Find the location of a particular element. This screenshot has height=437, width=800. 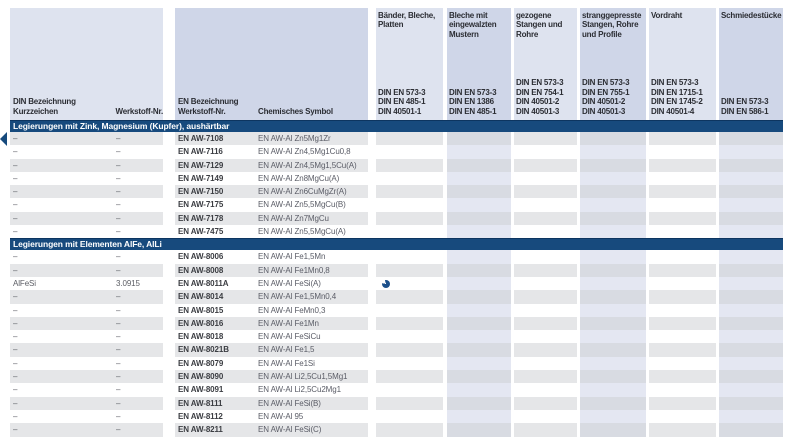

chemisches-symbol-value: EN AW-Al Zn6CuMgZr(A) is located at coordinates (302, 192).